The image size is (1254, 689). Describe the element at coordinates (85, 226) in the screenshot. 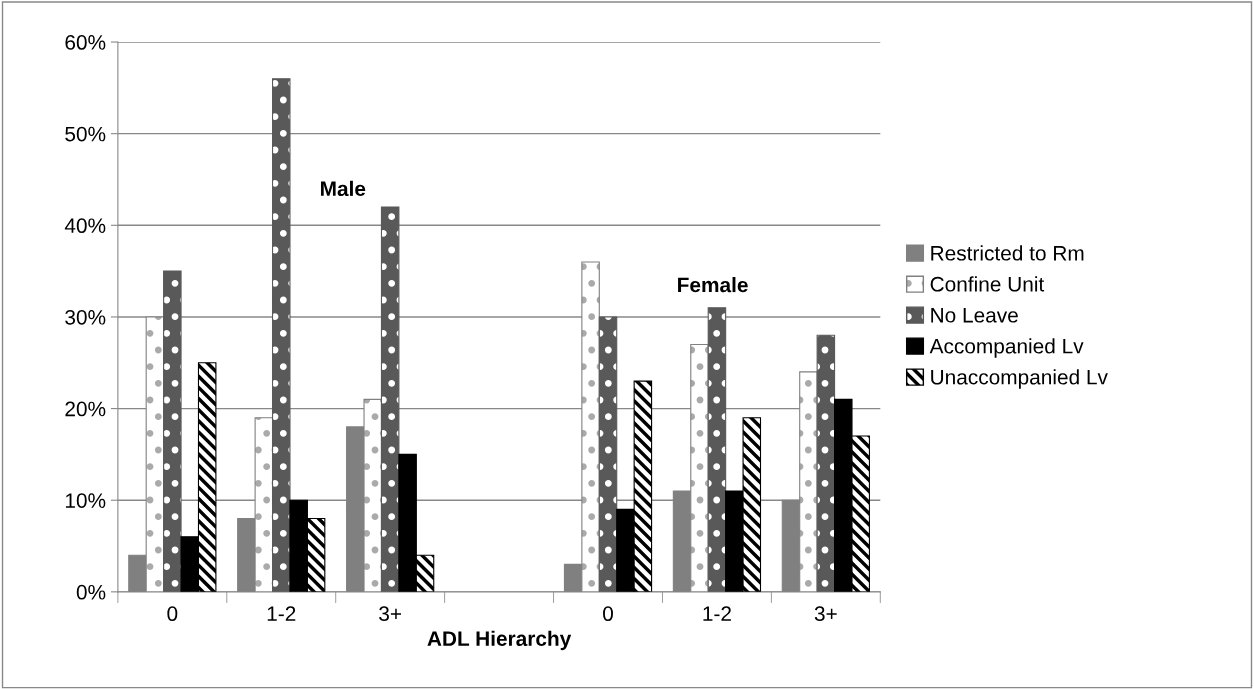

I see `y-tick-label: 40%` at that location.